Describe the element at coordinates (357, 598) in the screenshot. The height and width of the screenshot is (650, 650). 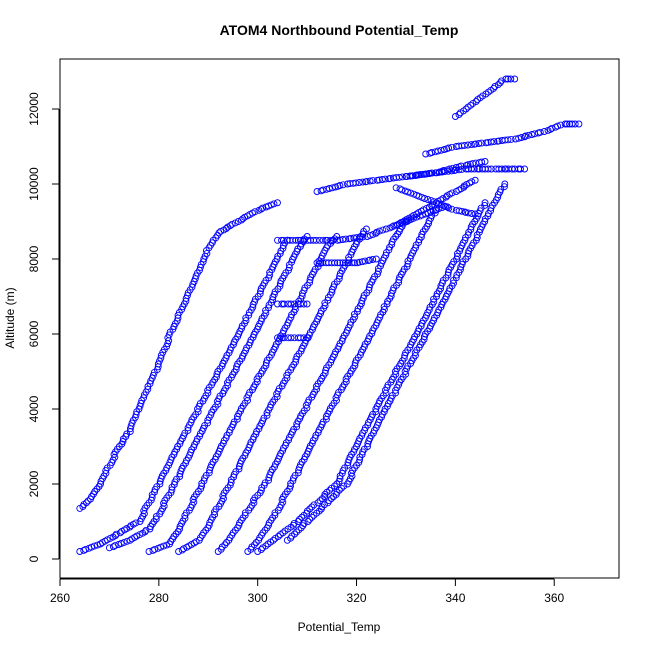
I see `x-tick-label: 320` at that location.